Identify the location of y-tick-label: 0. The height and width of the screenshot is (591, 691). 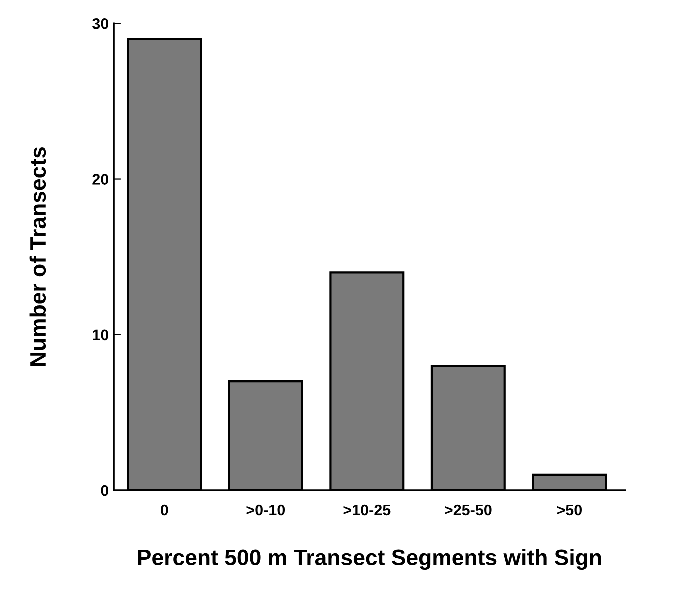
(105, 490).